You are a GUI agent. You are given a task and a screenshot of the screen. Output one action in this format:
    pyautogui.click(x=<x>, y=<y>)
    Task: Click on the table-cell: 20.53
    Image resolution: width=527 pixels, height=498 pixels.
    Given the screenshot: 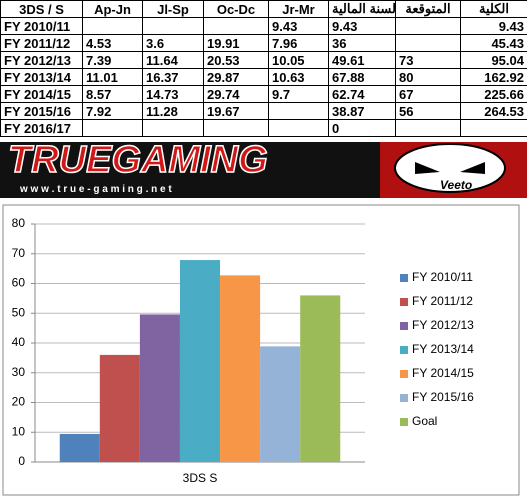 What is the action you would take?
    pyautogui.click(x=236, y=60)
    